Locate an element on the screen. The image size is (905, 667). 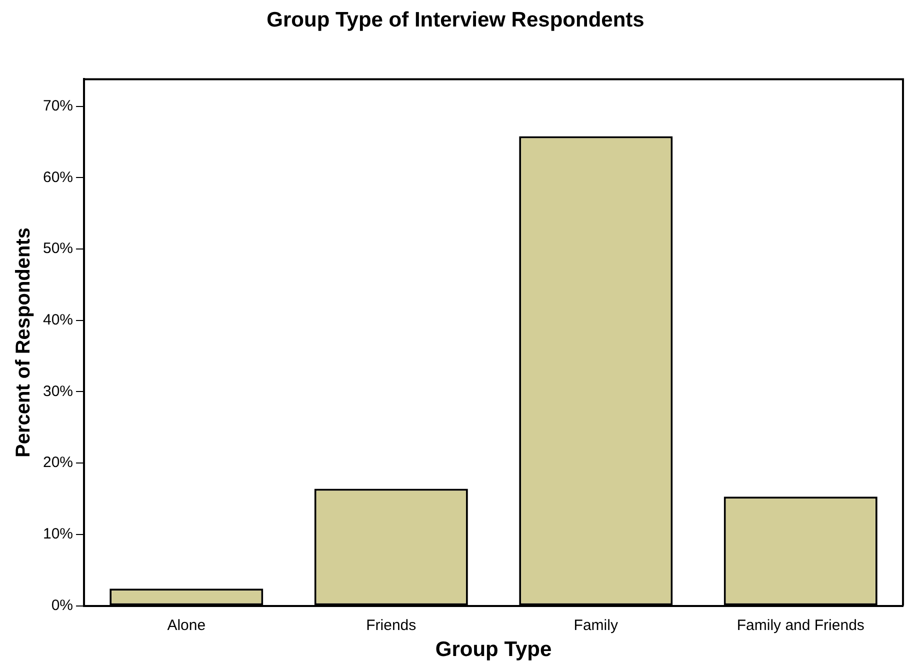
chart-title: Group Type of Interview Respondents is located at coordinates (455, 20).